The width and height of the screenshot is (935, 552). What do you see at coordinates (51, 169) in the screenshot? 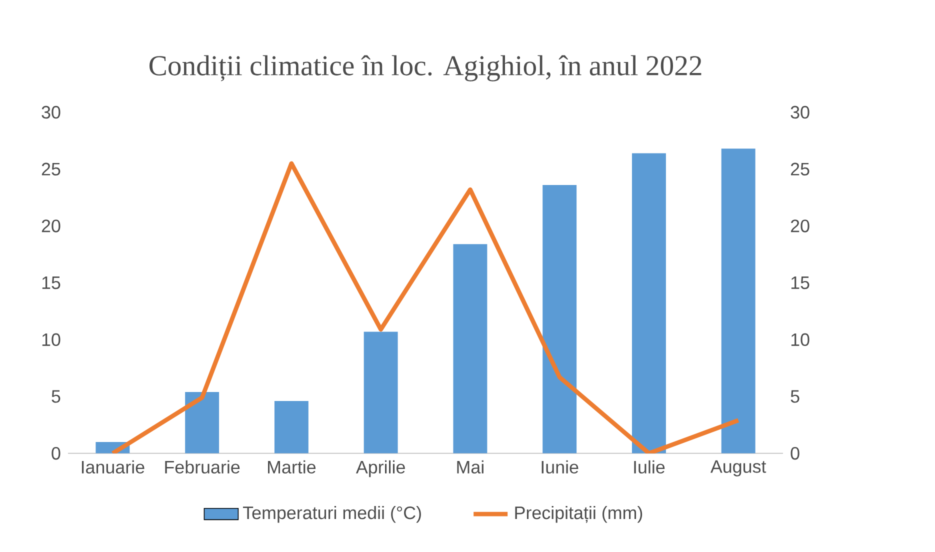
I see `y-tick-label: 25` at bounding box center [51, 169].